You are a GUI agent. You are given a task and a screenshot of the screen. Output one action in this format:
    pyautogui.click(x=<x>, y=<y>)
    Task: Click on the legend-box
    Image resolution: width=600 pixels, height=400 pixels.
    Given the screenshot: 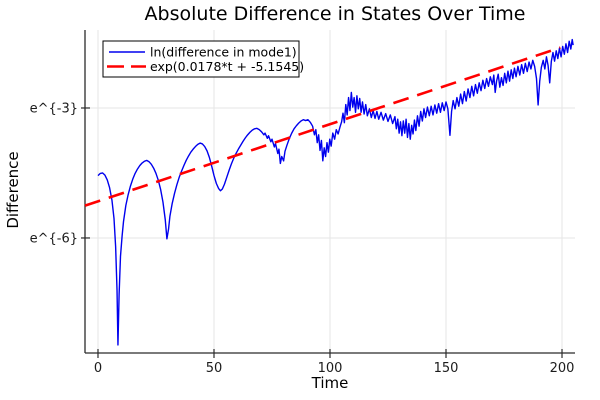 What is the action you would take?
    pyautogui.click(x=201, y=59)
    